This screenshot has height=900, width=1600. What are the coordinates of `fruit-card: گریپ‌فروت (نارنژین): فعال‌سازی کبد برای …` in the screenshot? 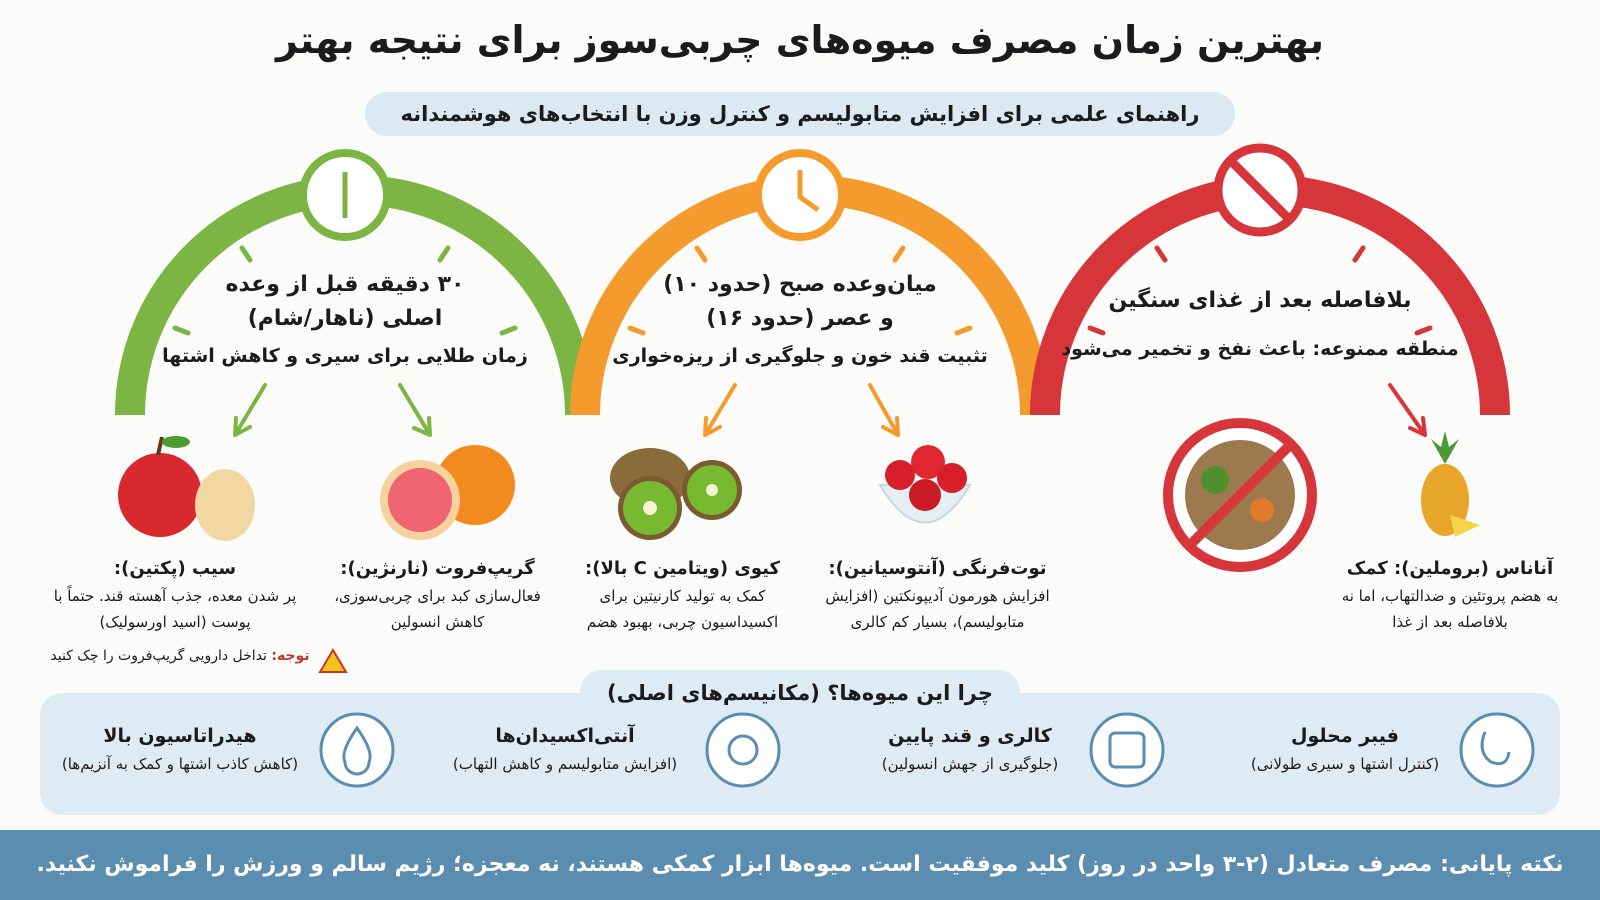 It's located at (437, 595).